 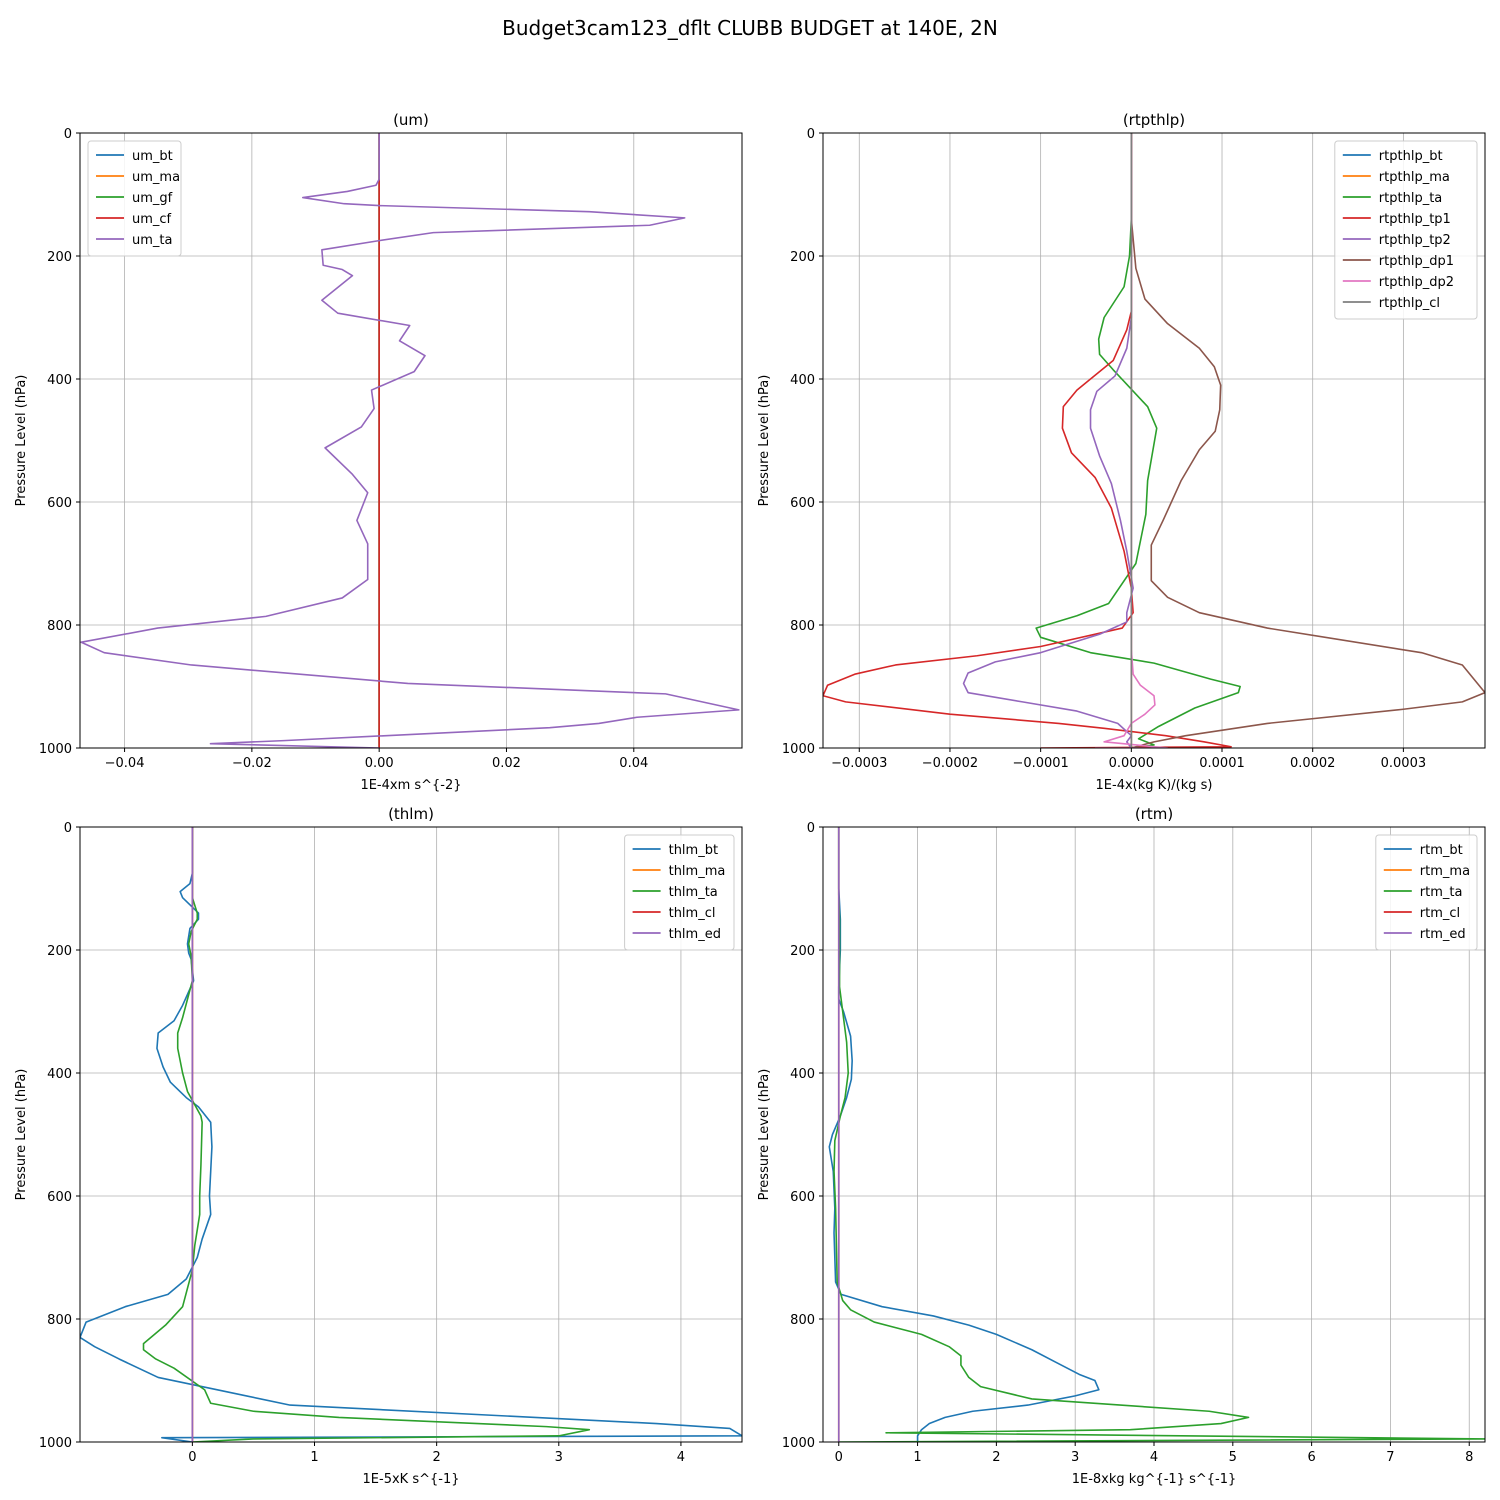 I want to click on legend-entry: rtm_cl, so click(x=1440, y=913).